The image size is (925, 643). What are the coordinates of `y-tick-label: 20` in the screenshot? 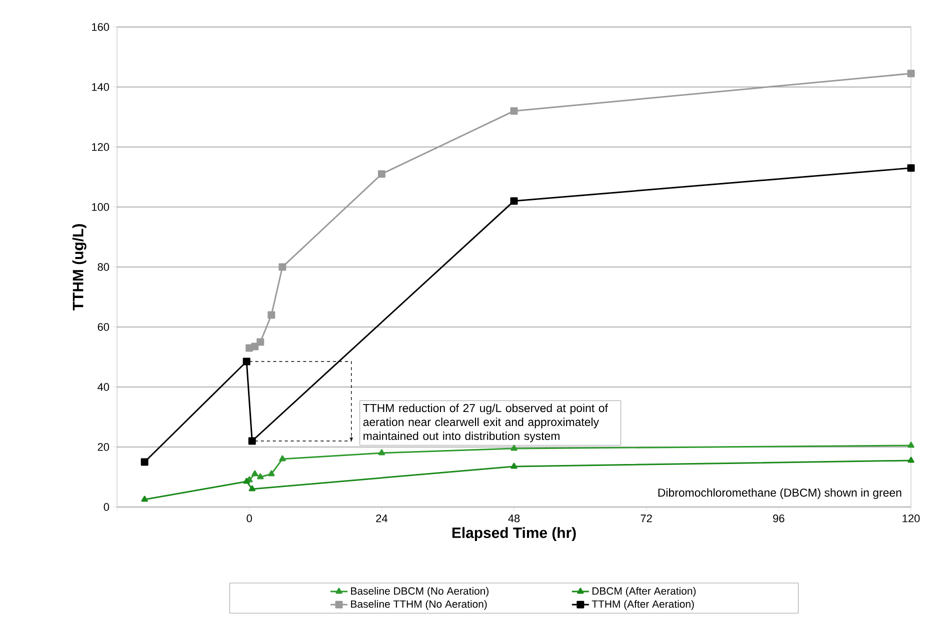 It's located at (104, 447).